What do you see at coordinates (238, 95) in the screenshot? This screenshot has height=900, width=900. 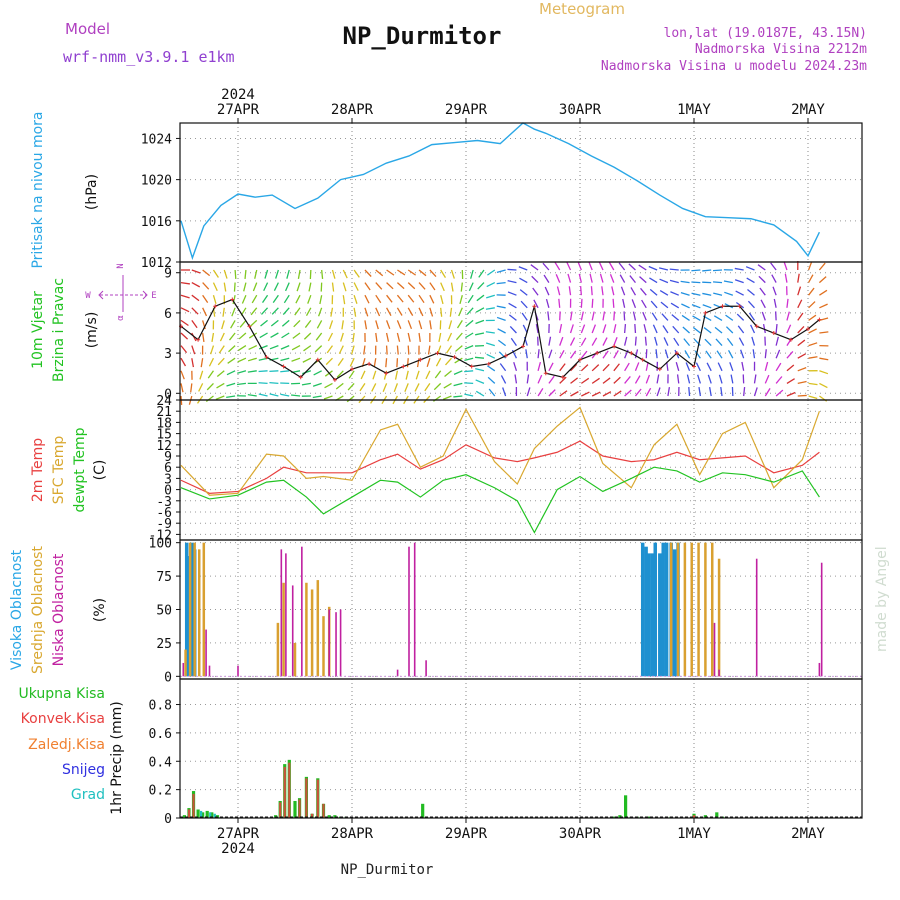 I see `year-label-top: 2024` at bounding box center [238, 95].